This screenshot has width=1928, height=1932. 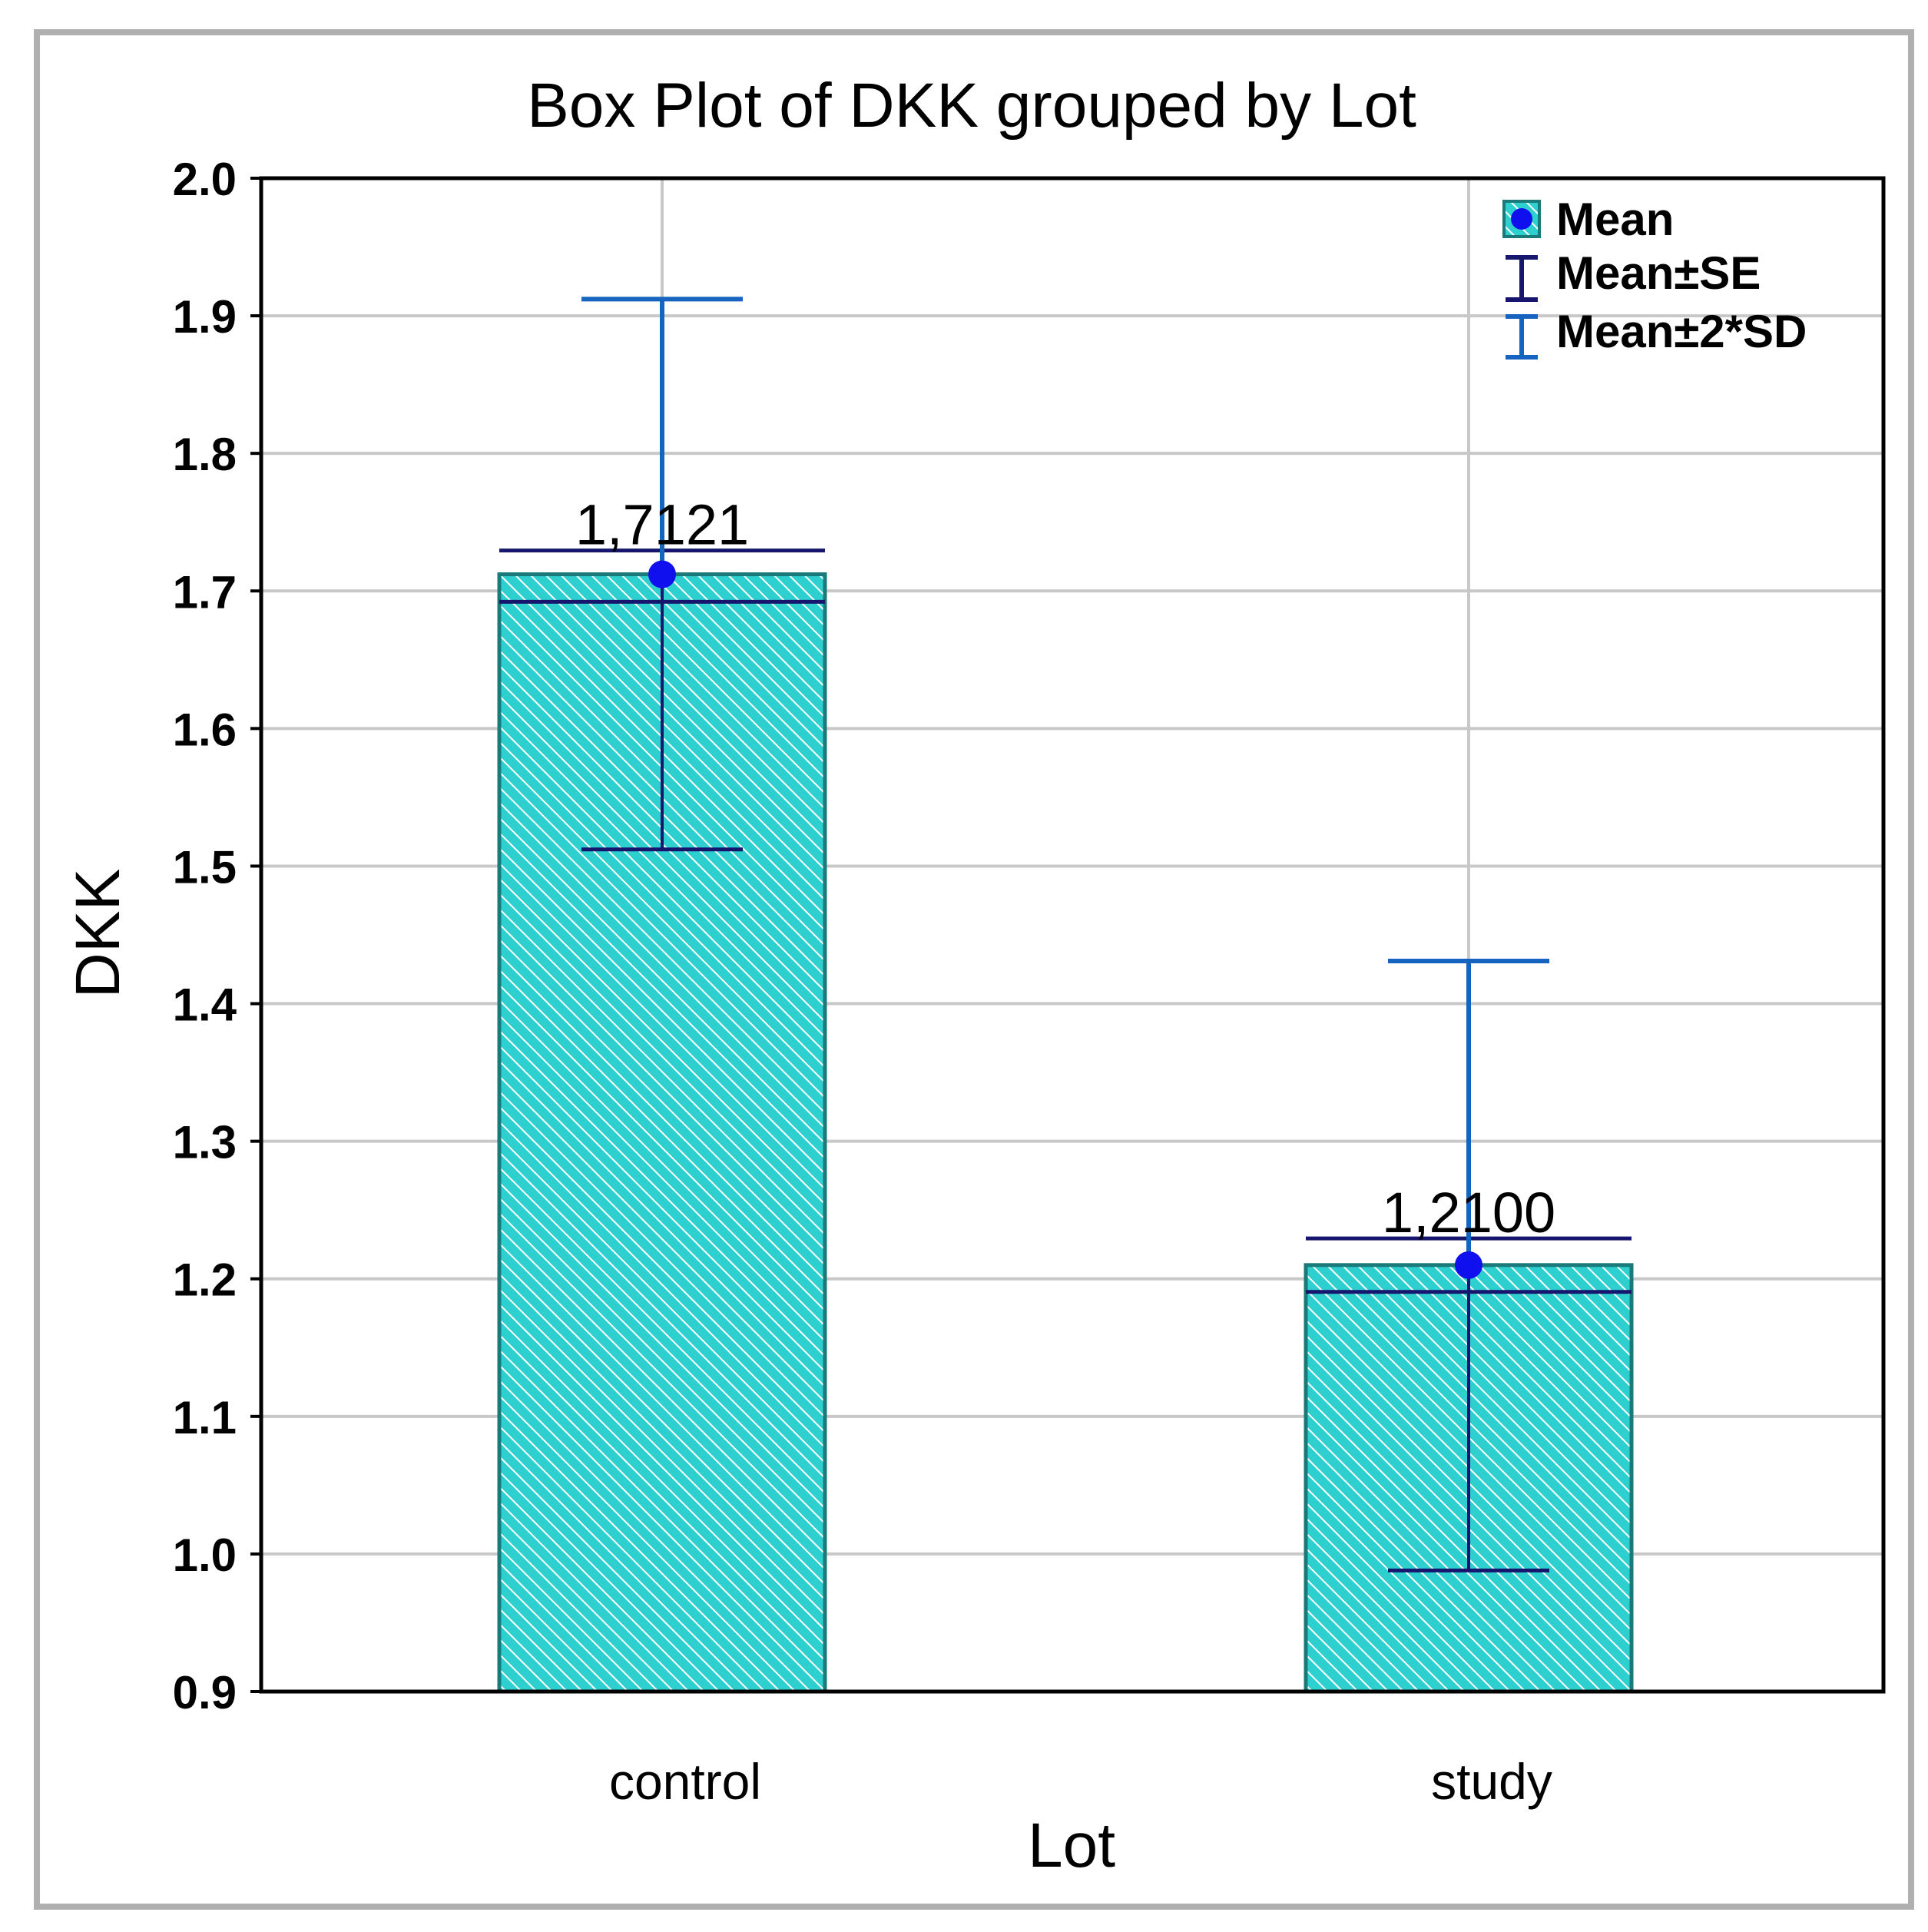 I want to click on y-tick-label: 1.5, so click(x=205, y=867).